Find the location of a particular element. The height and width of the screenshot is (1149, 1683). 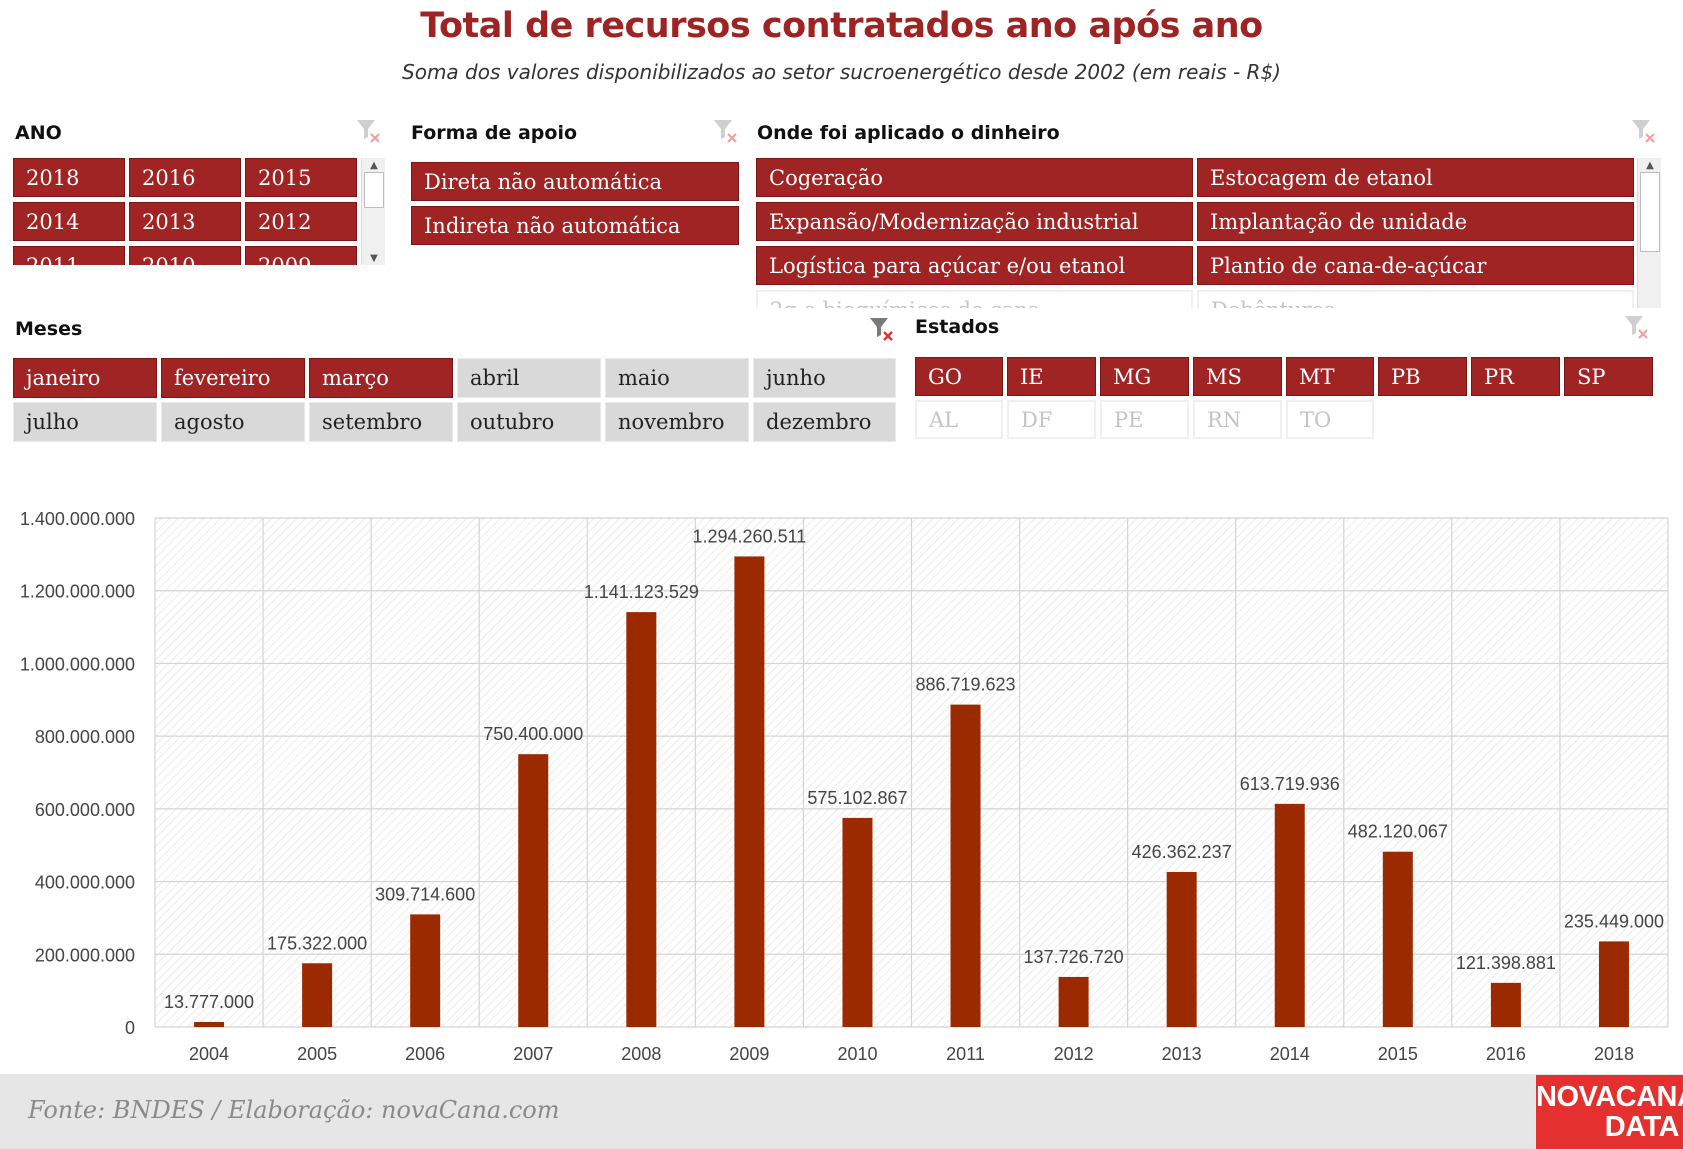

slicer-aplicacao-item: Expansão/Modernização industrial is located at coordinates (974, 221).